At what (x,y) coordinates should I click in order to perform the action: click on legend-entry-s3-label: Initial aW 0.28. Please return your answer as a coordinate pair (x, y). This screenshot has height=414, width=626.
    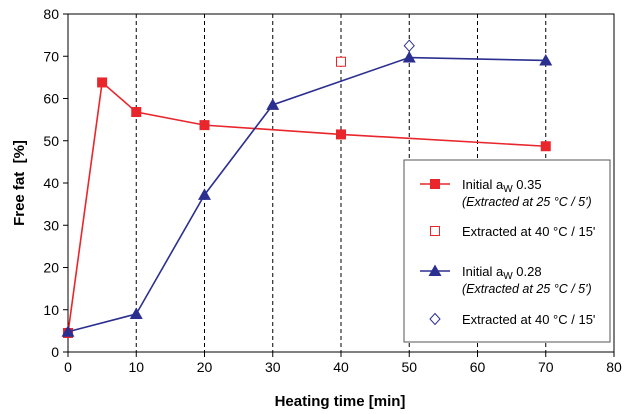
    Looking at the image, I should click on (502, 273).